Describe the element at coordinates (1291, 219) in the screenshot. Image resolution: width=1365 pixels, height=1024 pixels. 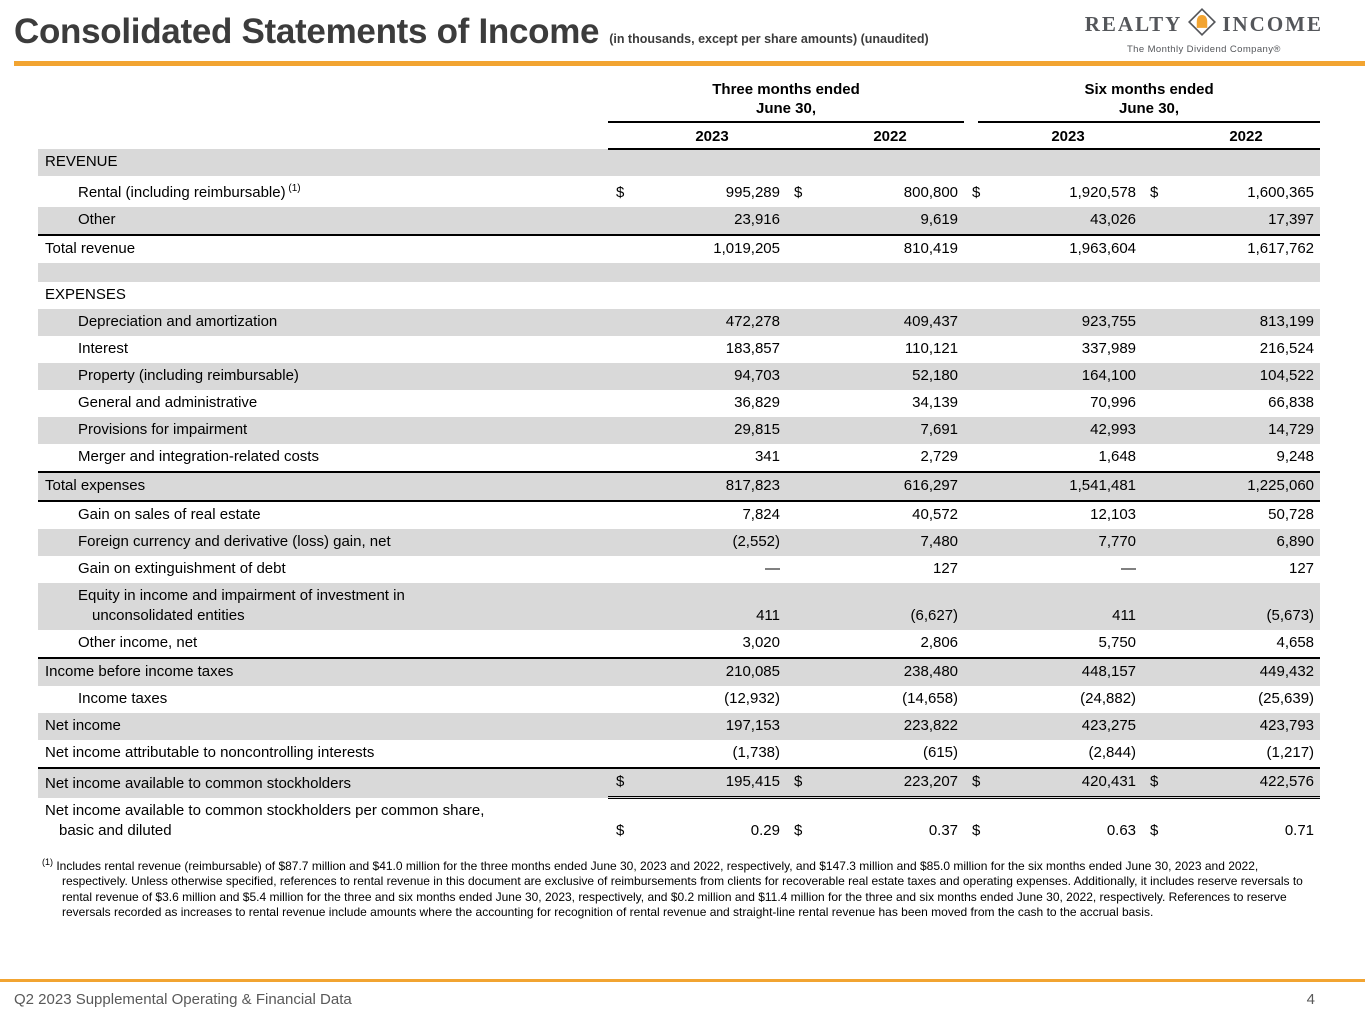
I see `value-cell: 17,397` at that location.